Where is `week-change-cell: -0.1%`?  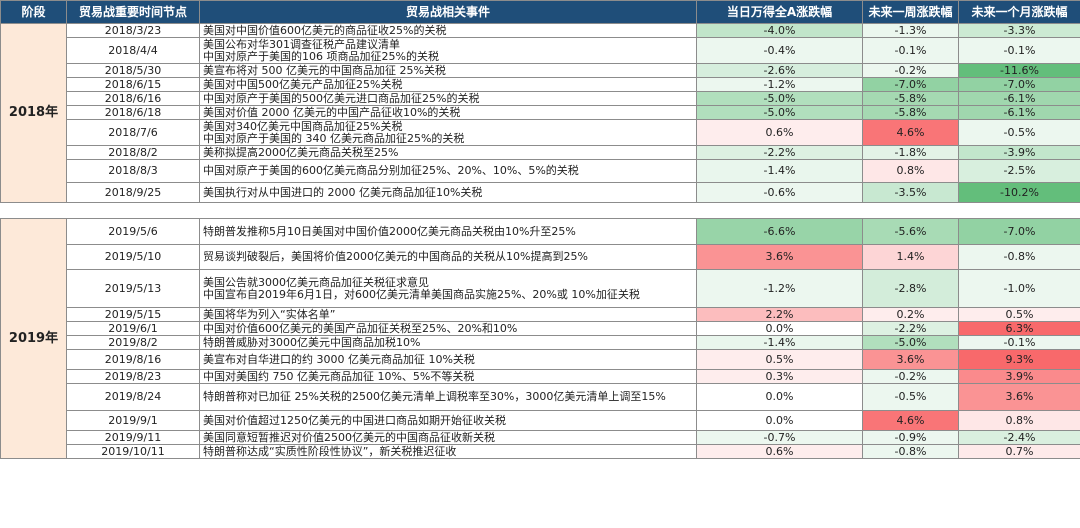 week-change-cell: -0.1% is located at coordinates (910, 50).